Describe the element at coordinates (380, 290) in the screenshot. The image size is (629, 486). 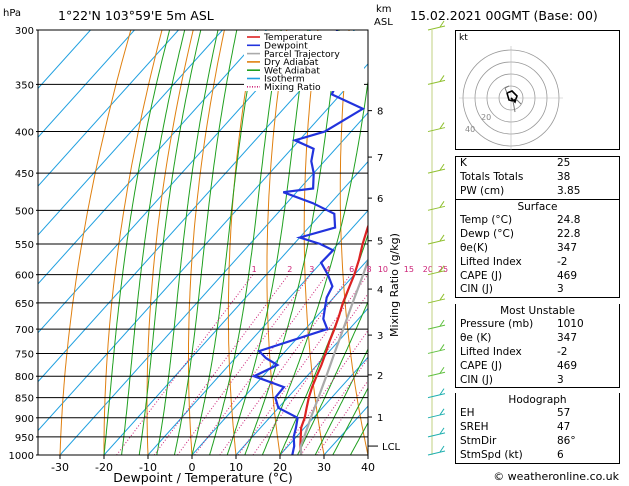
I see `km-tick-label: 4` at that location.